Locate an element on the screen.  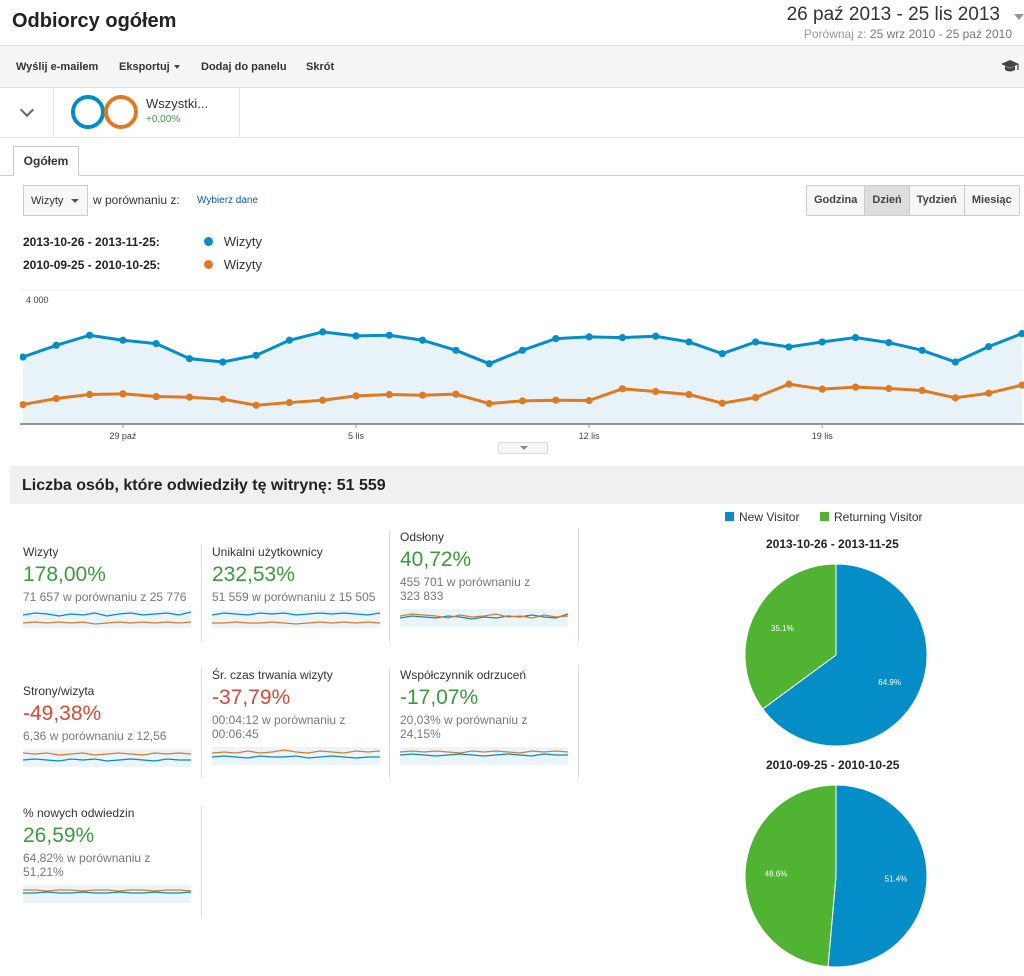
month-button: Miesiąc is located at coordinates (991, 200).